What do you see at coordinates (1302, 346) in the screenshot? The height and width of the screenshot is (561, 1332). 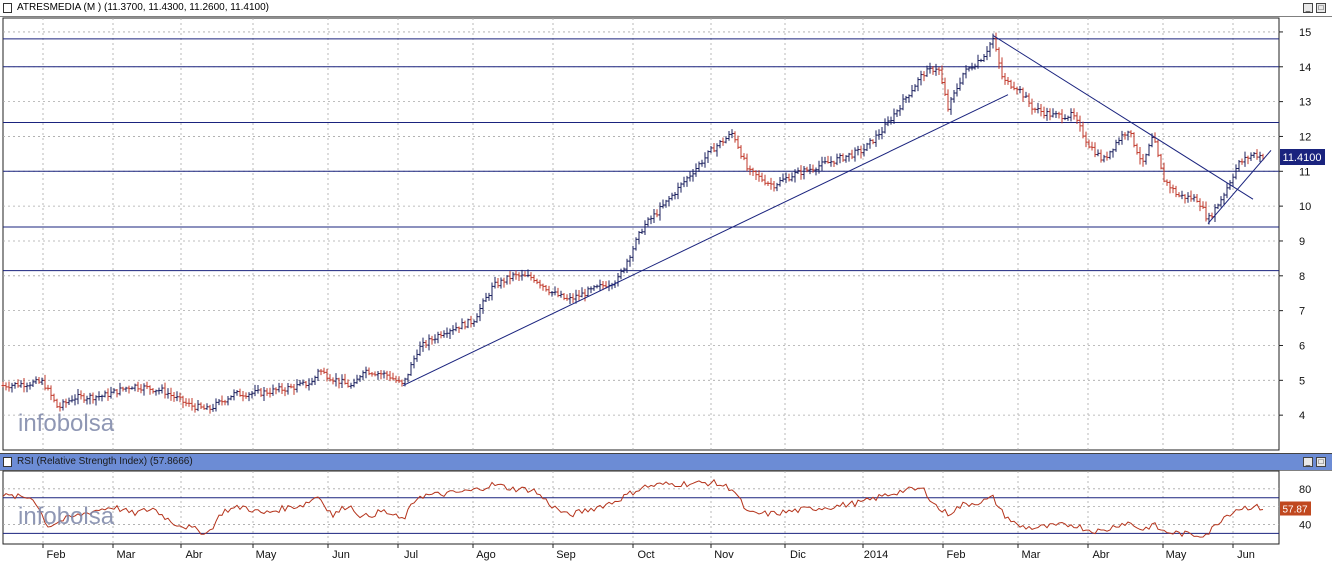 I see `price-tick-label: 6` at bounding box center [1302, 346].